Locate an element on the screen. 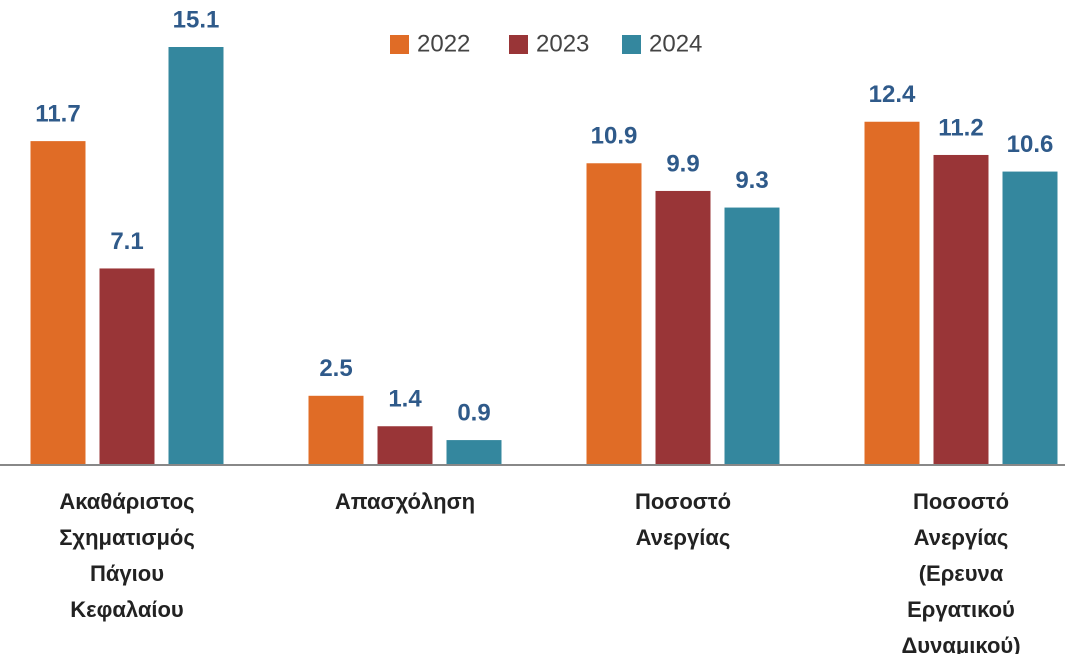 The height and width of the screenshot is (654, 1065). x-tick-label: Ποσοστό Ανεργίας is located at coordinates (683, 519).